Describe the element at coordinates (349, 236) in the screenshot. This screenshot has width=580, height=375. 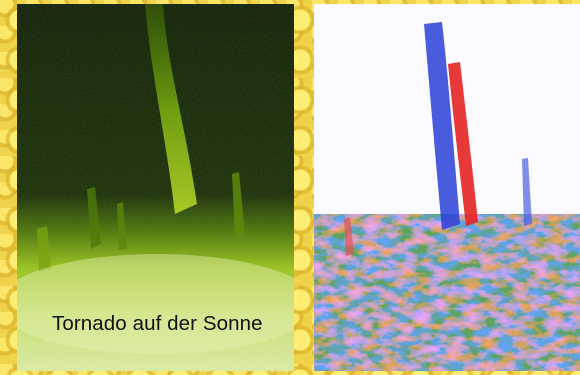
I see `red-spicule` at that location.